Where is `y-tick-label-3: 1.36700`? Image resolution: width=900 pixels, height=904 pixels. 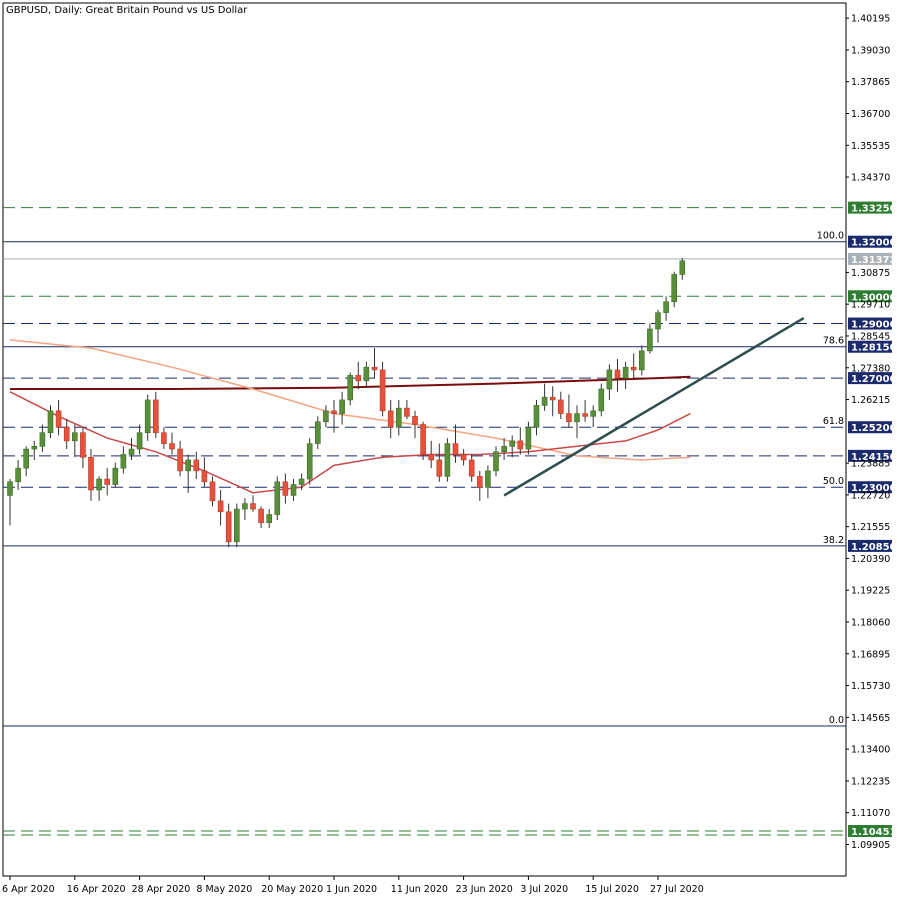 y-tick-label-3: 1.36700 is located at coordinates (870, 114).